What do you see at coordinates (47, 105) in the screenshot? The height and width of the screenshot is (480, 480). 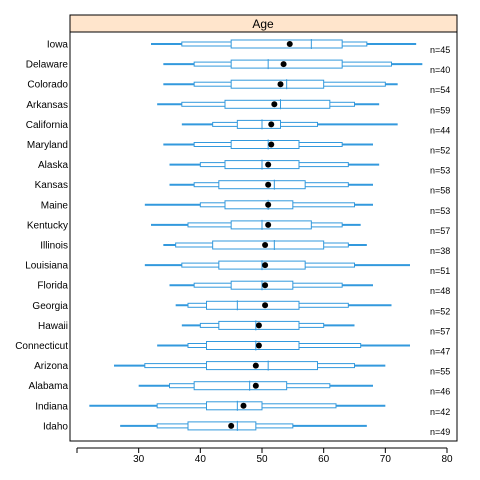 I see `category-label: Arkansas` at bounding box center [47, 105].